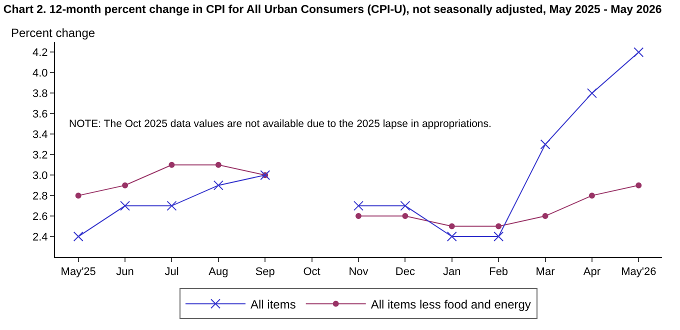 The height and width of the screenshot is (330, 680). I want to click on legend-label: All items less food and energy, so click(450, 304).